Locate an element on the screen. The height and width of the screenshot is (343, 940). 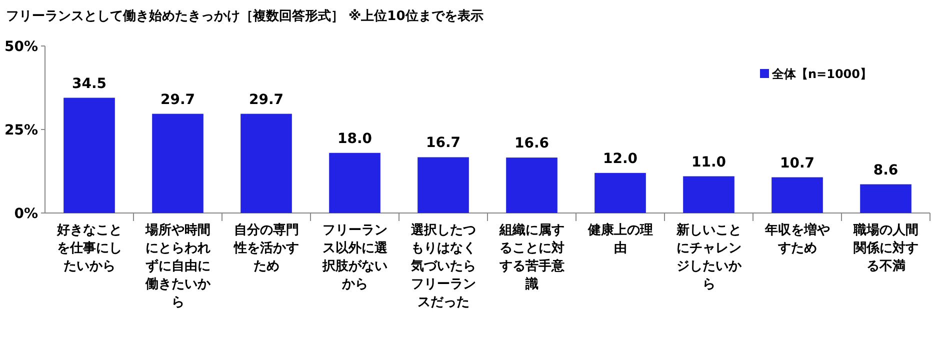
x-tick-label: 場所や時間にとらわれずに自由に働きたいから is located at coordinates (178, 267).